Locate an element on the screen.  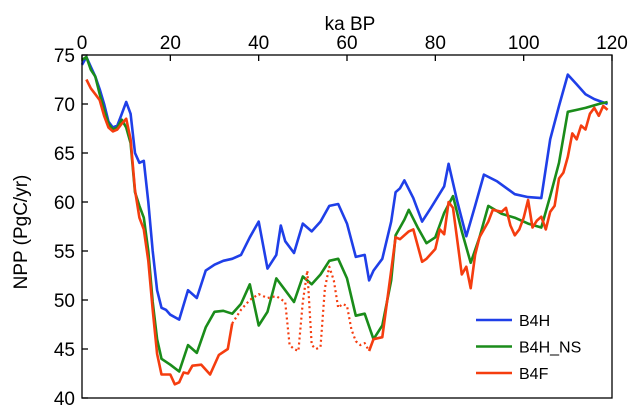
x-axis-title: ka BP is located at coordinates (350, 24).